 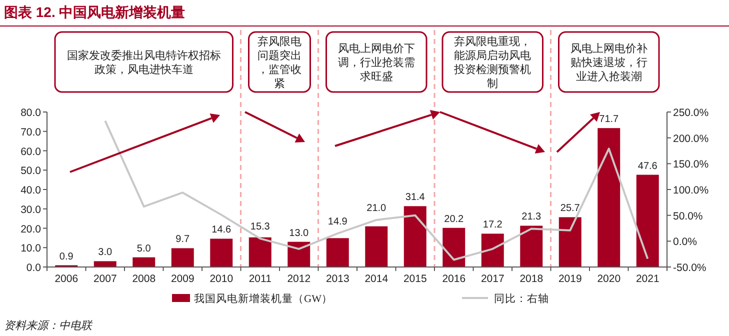 What do you see at coordinates (222, 230) in the screenshot?
I see `data-label: 14.6` at bounding box center [222, 230].